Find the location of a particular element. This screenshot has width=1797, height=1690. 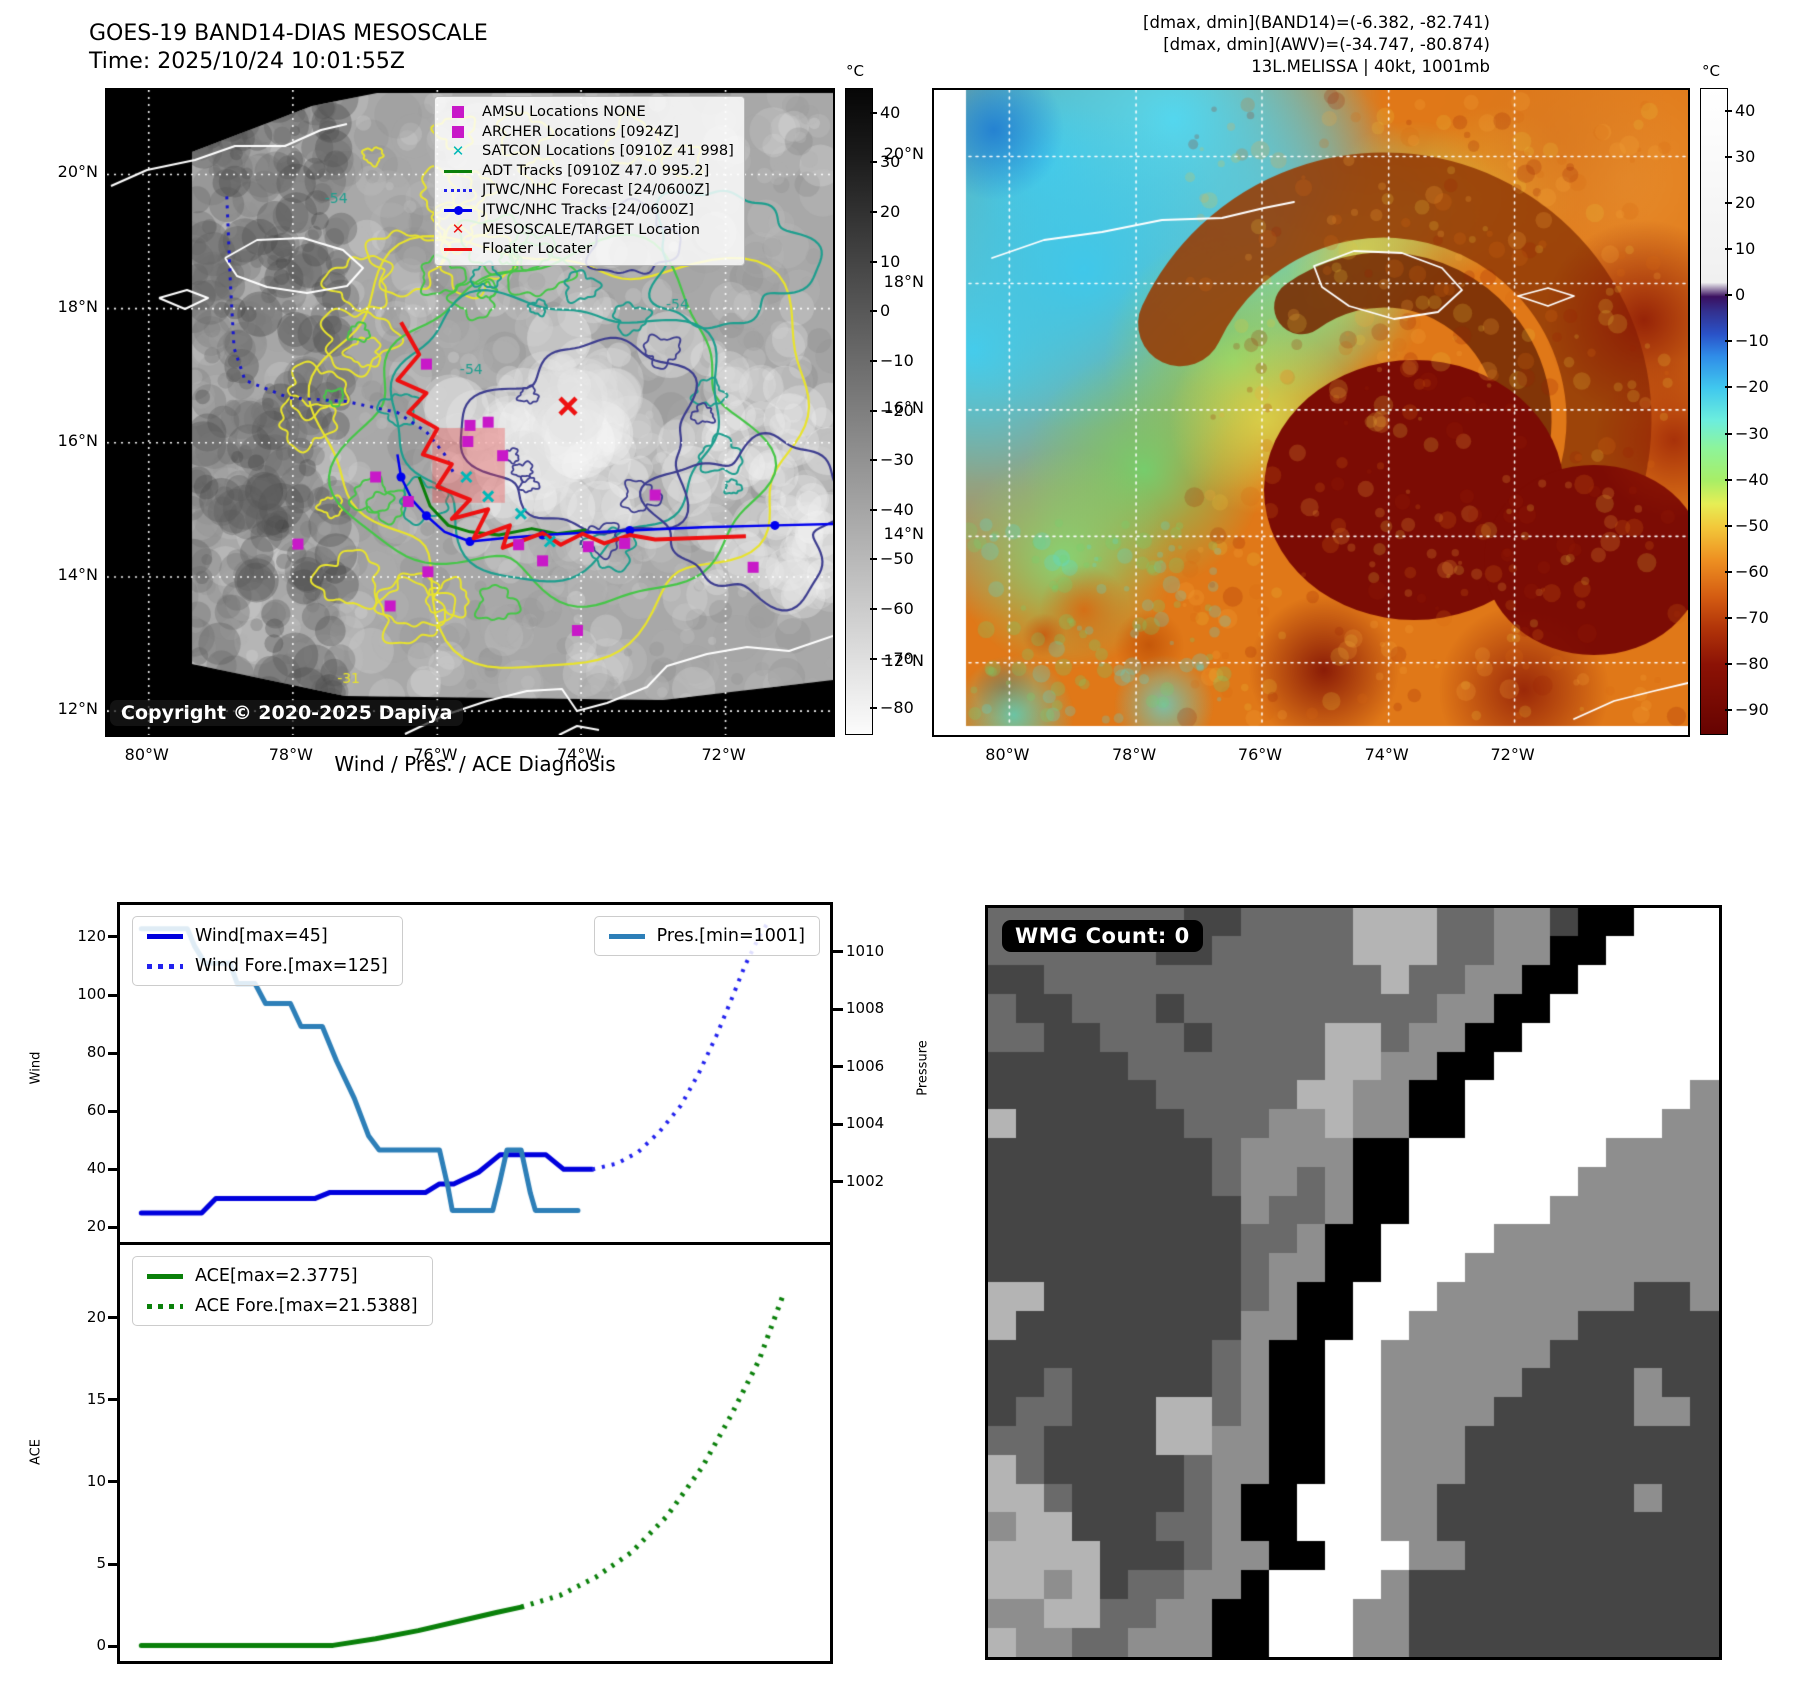

legend-label: SATCON Locations [0910Z 41 998] is located at coordinates (608, 151).